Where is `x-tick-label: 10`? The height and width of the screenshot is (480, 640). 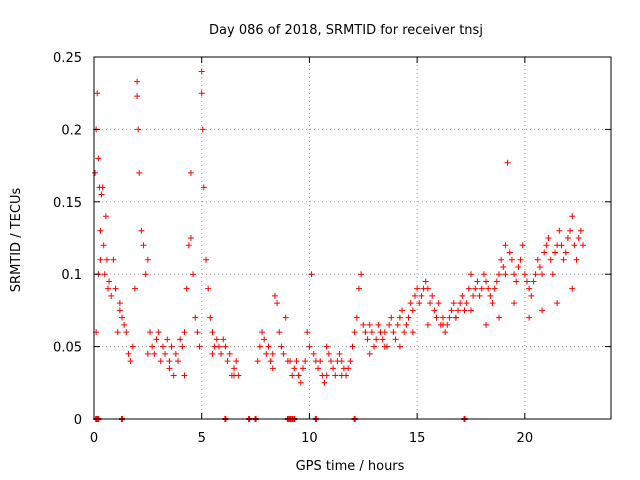 x-tick-label: 10 is located at coordinates (309, 438).